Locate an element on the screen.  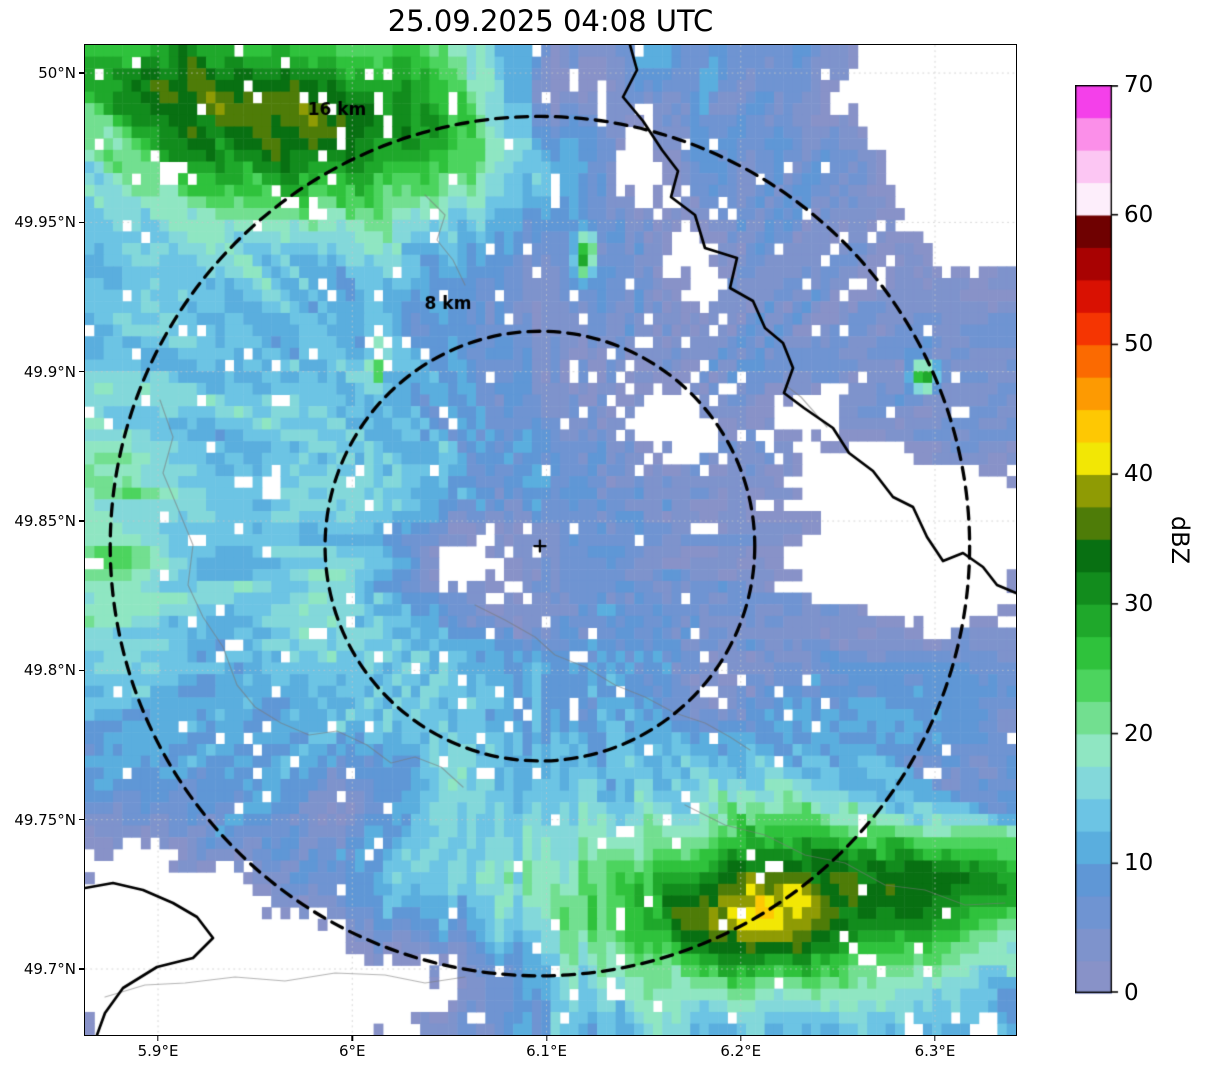
y-tick-label: 49.9°N is located at coordinates (49, 371).